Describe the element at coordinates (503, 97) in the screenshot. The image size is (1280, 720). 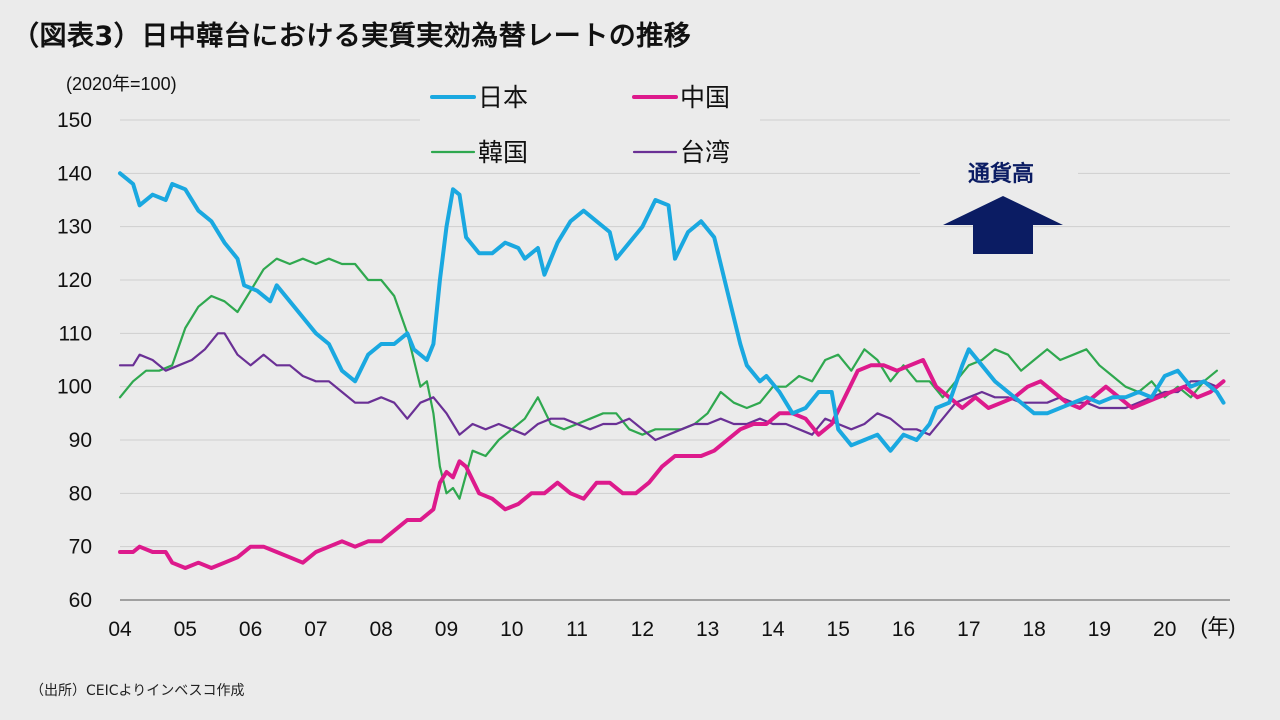
I see `legend-label-japan: 日本` at that location.